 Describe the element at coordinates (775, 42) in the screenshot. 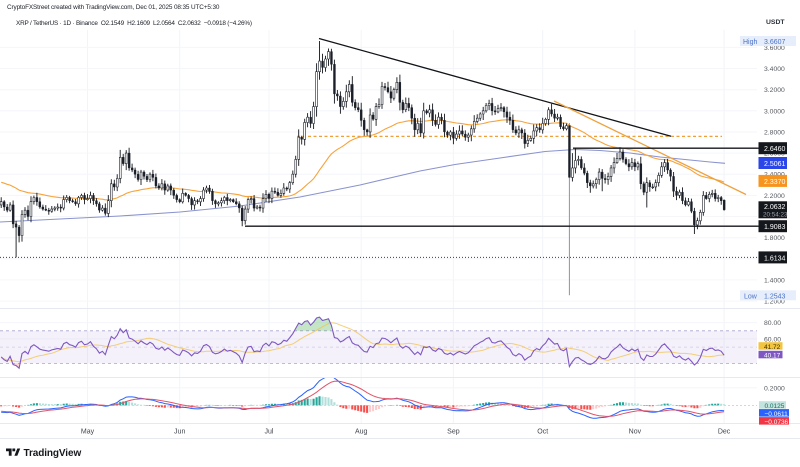

I see `svg-text: 3.6607` at that location.